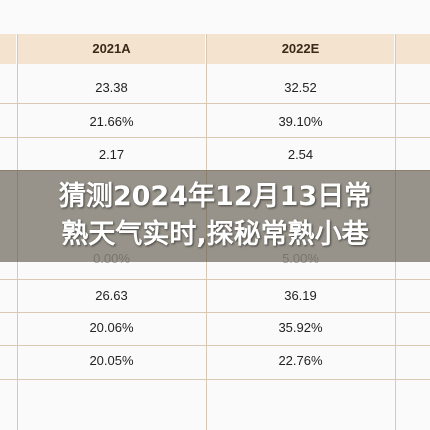 The width and height of the screenshot is (430, 430). Describe the element at coordinates (111, 87) in the screenshot. I see `cell-2021a: 23.38` at that location.